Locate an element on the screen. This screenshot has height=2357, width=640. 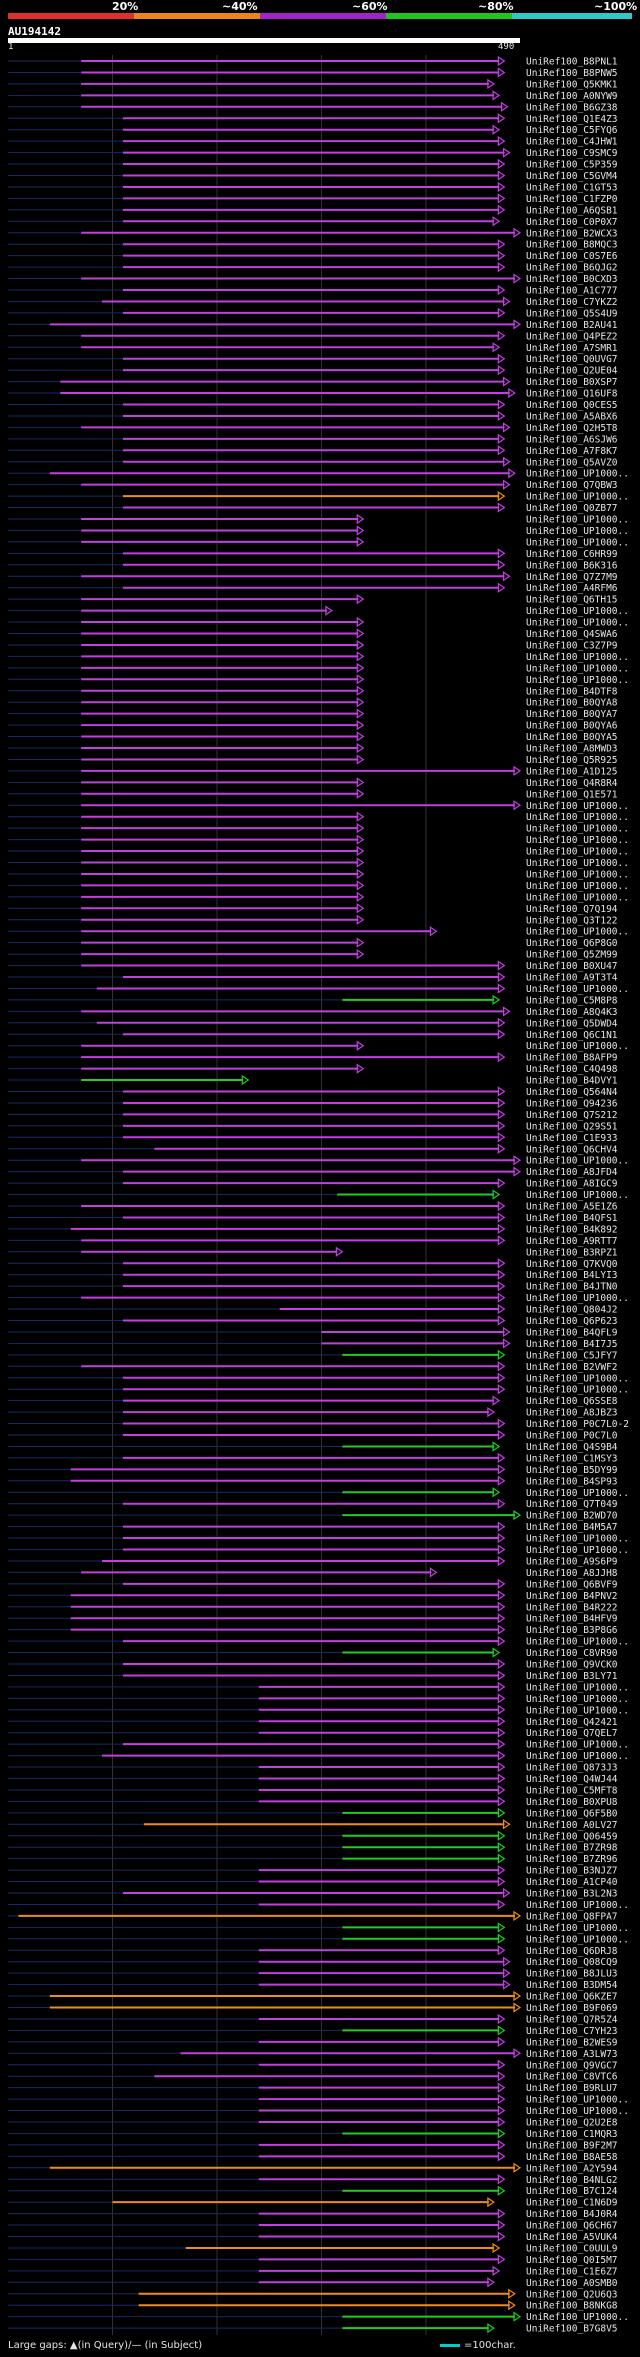
hit-label: UniRef100_C5M8P8 is located at coordinates (572, 1000).